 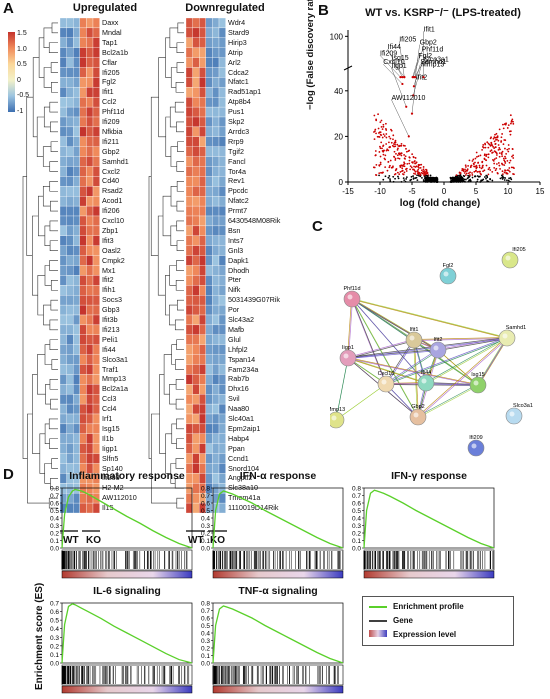 What do you see at coordinates (238, 349) in the screenshot?
I see `gene-label: Lhfpl2` at bounding box center [238, 349].